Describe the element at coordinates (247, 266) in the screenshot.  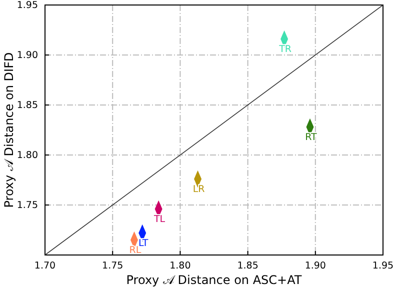
I see `x-tick-label: 1.85` at that location.